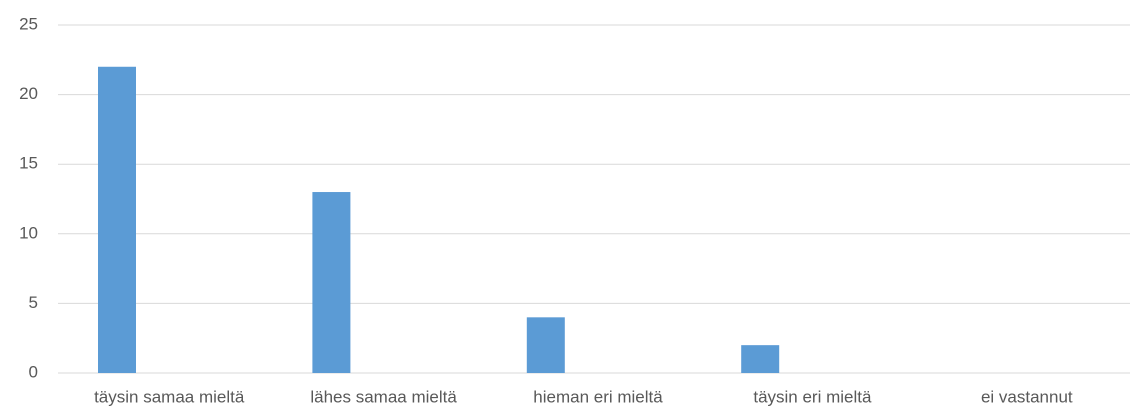 The width and height of the screenshot is (1132, 416). What do you see at coordinates (383, 396) in the screenshot?
I see `x-tick-label: lähes samaa mieltä` at bounding box center [383, 396].